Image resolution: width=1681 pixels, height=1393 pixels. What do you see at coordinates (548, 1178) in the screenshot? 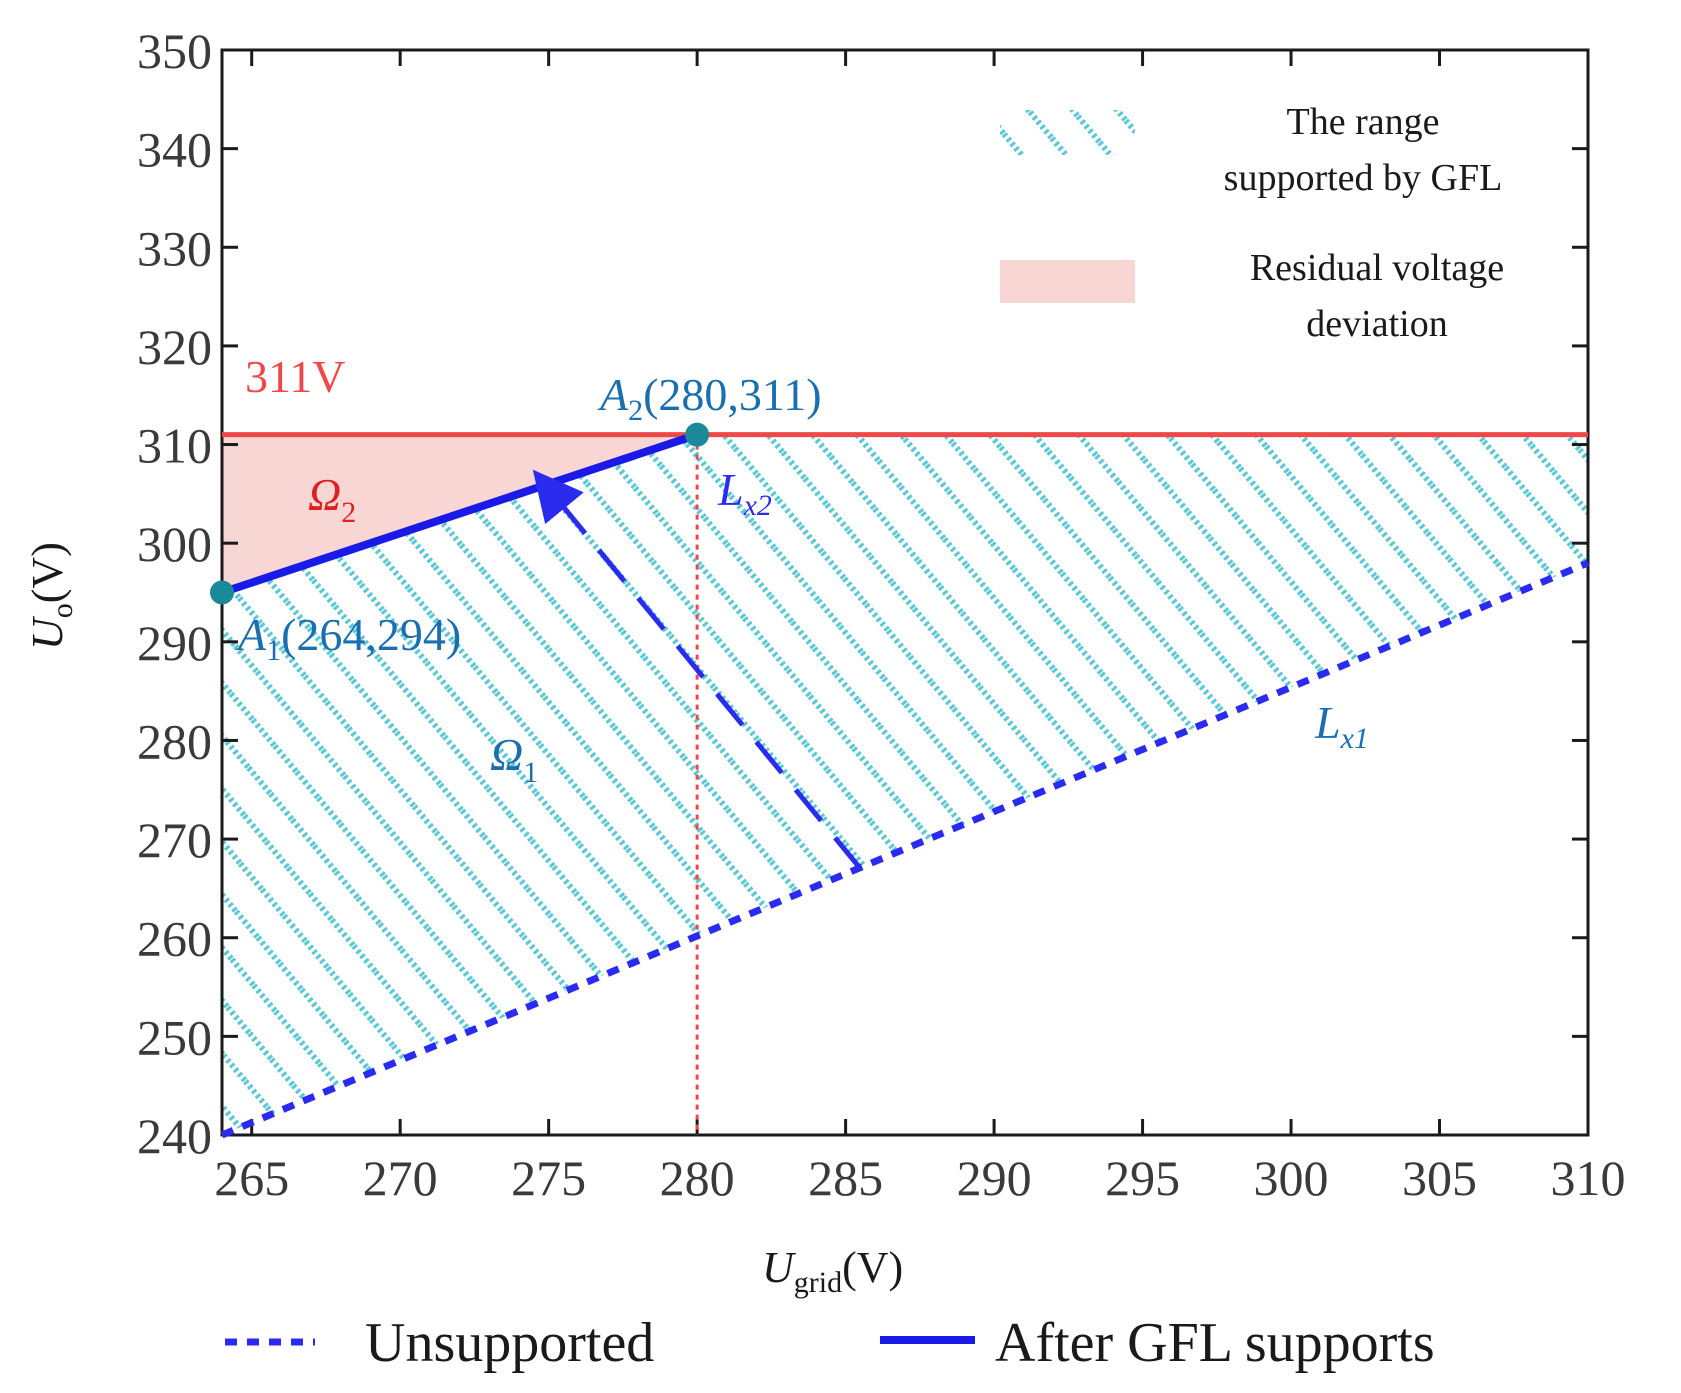
I see `x-tick-label: 275` at bounding box center [548, 1178].